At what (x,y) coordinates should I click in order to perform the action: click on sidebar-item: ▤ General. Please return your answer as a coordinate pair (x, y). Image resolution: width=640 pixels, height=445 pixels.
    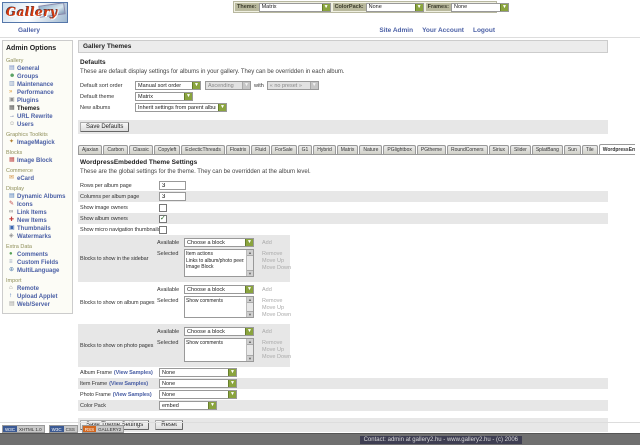
    Looking at the image, I should click on (37, 69).